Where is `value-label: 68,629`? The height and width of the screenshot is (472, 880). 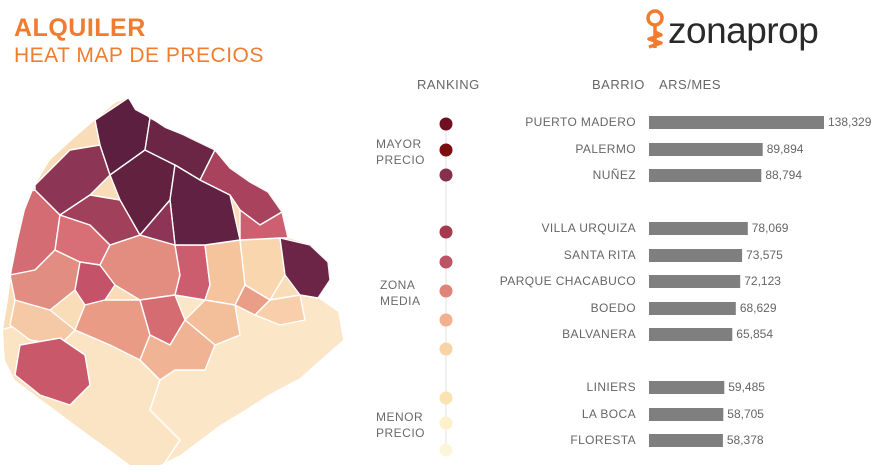 value-label: 68,629 is located at coordinates (758, 308).